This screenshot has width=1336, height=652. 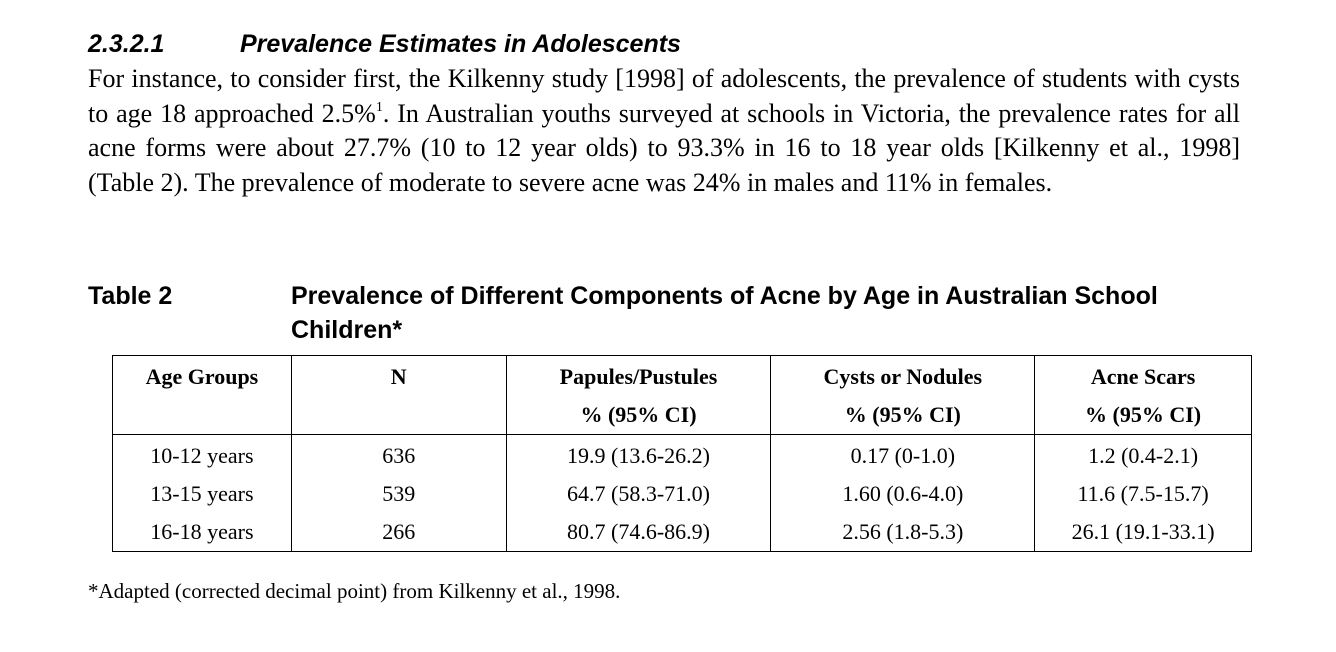 What do you see at coordinates (202, 494) in the screenshot?
I see `table-cell: 13-15 years` at bounding box center [202, 494].